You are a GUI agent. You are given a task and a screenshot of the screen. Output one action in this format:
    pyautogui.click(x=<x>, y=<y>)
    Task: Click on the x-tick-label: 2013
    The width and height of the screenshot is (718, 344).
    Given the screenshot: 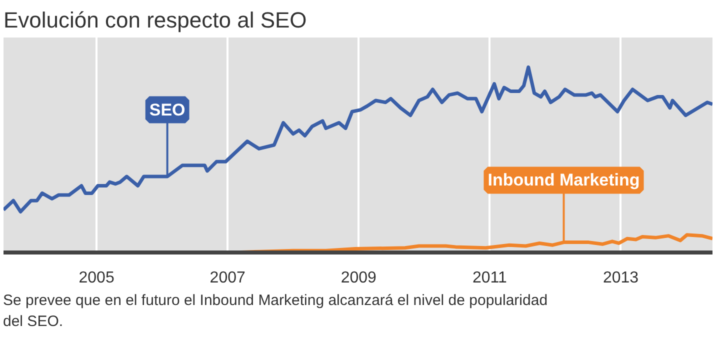 What is the action you would take?
    pyautogui.click(x=620, y=278)
    